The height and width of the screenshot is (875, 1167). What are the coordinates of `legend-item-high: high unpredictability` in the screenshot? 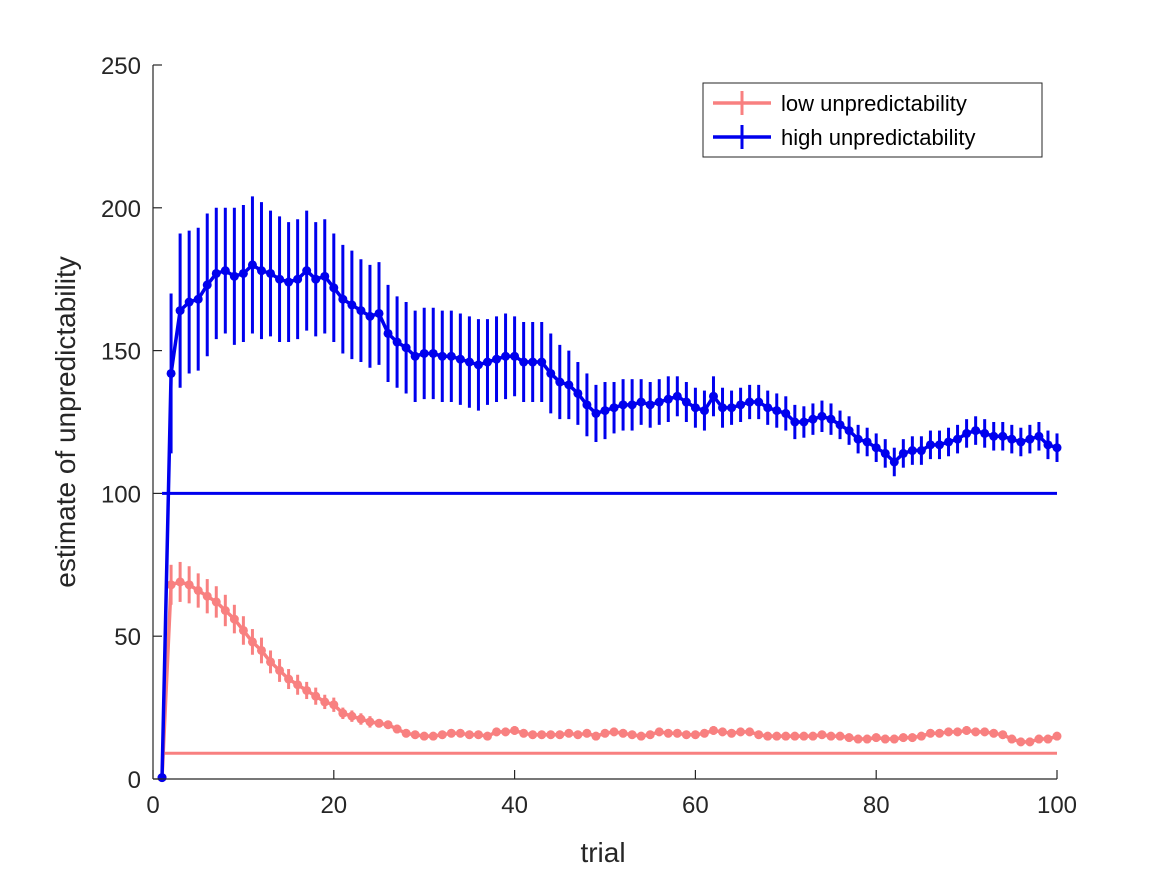 It's located at (844, 137).